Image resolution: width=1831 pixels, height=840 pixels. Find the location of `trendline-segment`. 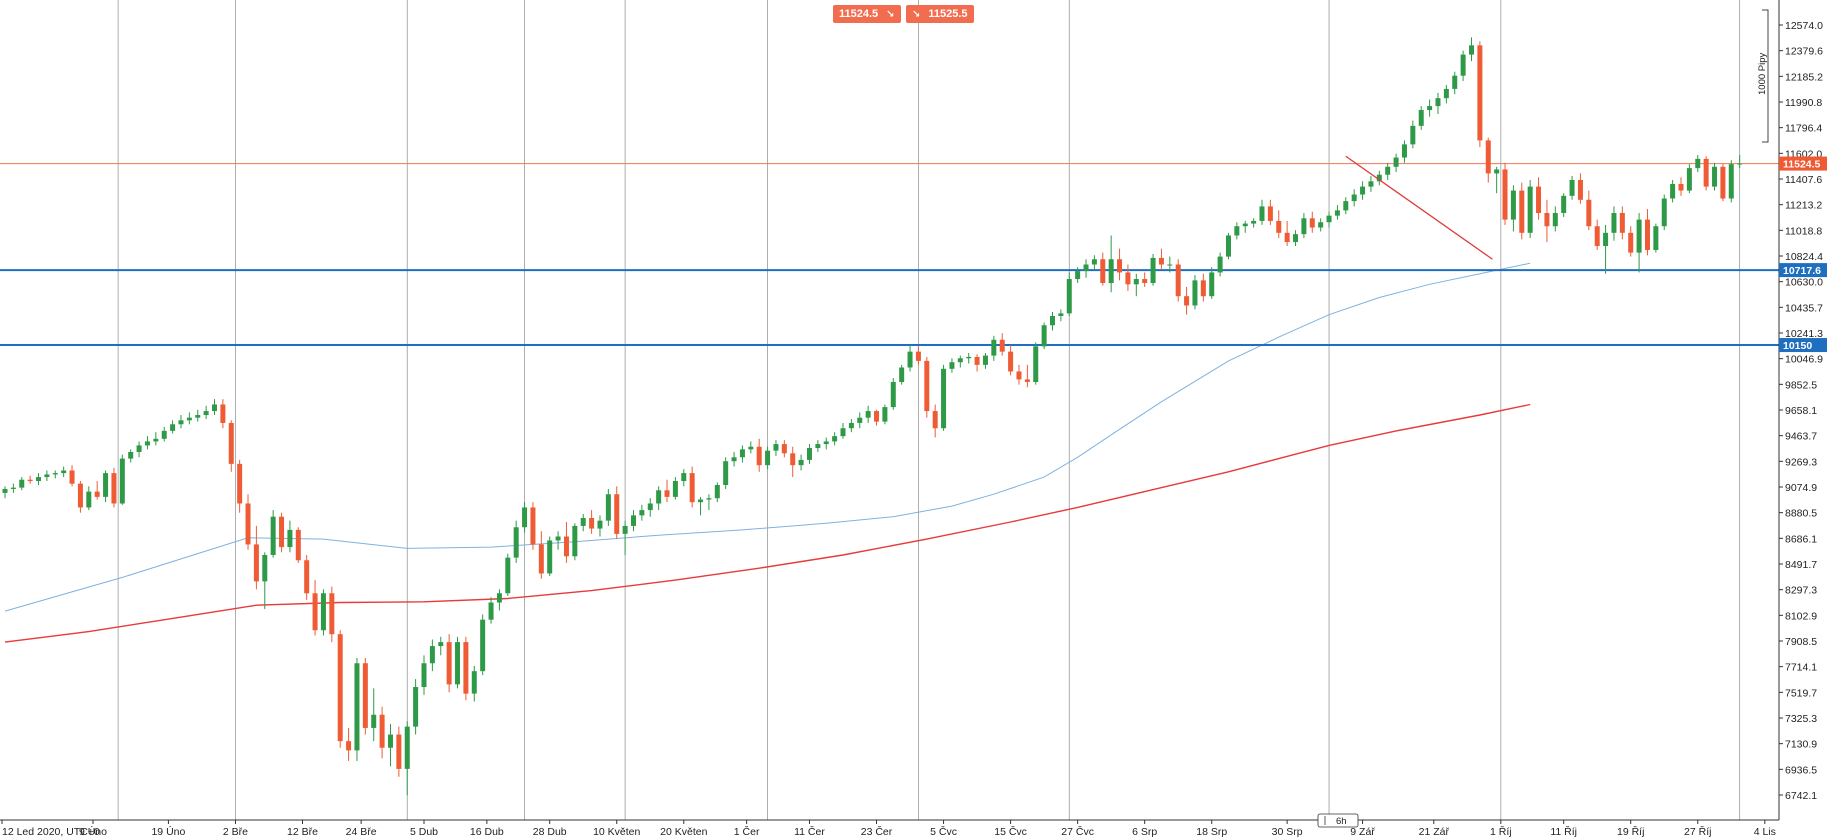

trendline-segment is located at coordinates (1419, 207).